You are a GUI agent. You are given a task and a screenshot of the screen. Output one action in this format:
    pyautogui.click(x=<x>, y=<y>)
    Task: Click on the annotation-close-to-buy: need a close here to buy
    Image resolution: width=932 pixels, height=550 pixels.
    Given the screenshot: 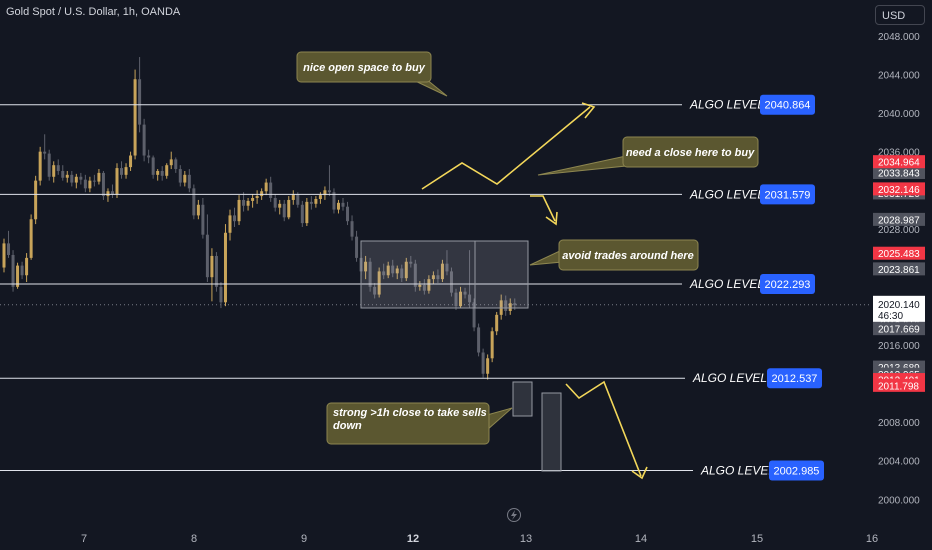 What is the action you would take?
    pyautogui.click(x=690, y=153)
    